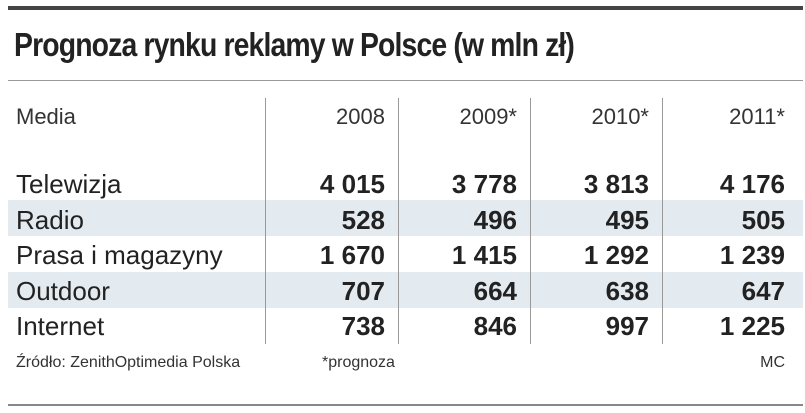 The width and height of the screenshot is (805, 413). Describe the element at coordinates (405, 405) in the screenshot. I see `bottom-rule` at that location.